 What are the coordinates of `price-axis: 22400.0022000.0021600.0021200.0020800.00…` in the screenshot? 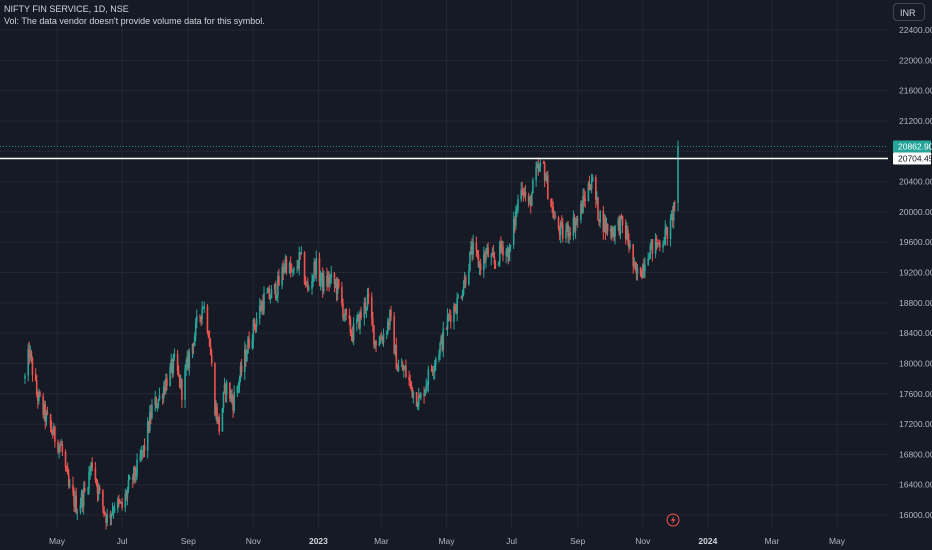 It's located at (915, 272).